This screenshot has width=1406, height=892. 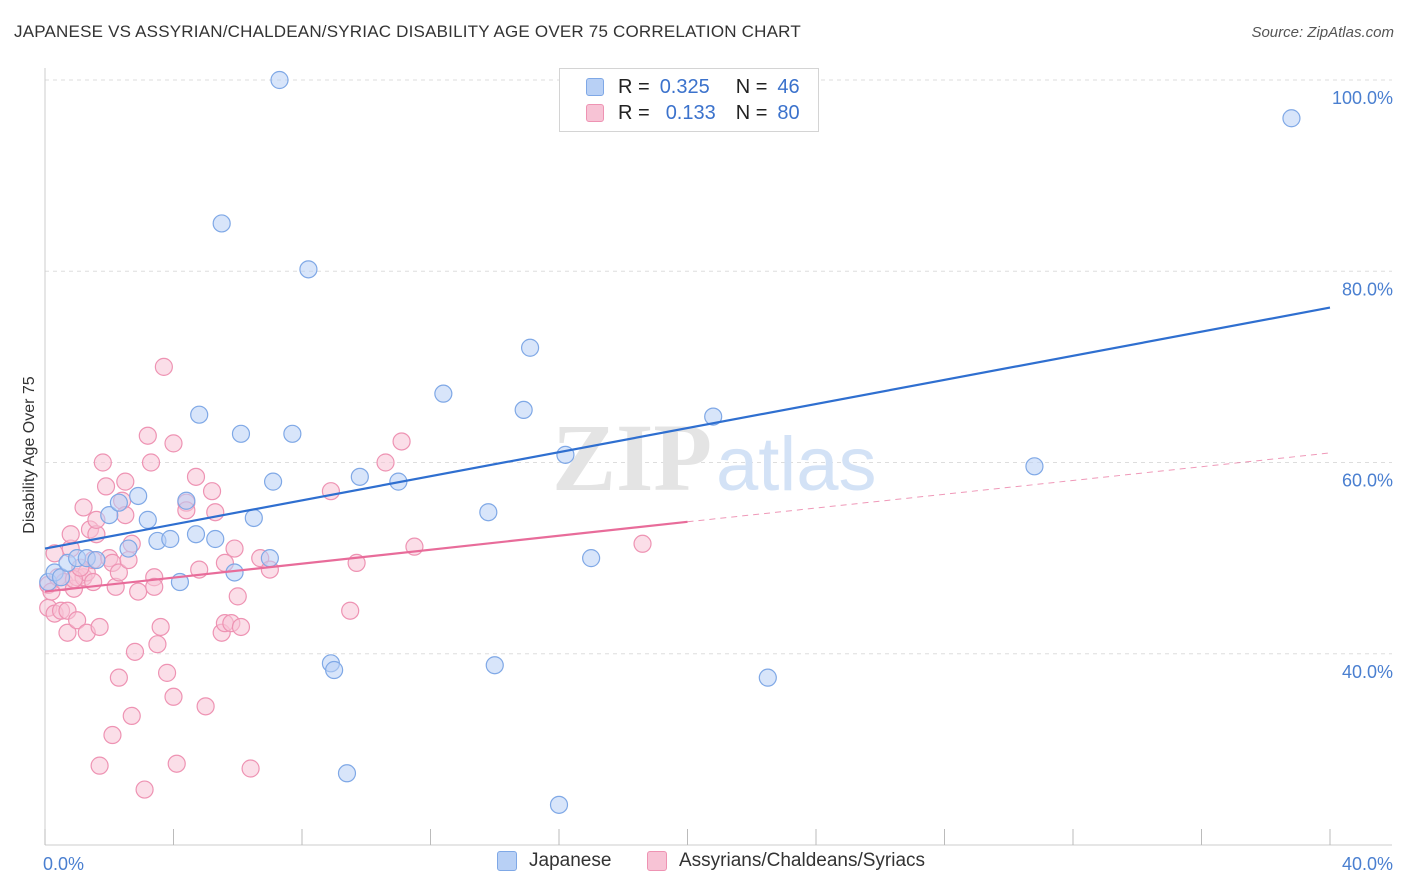 I want to click on legend-n-value: 80, so click(x=788, y=112).